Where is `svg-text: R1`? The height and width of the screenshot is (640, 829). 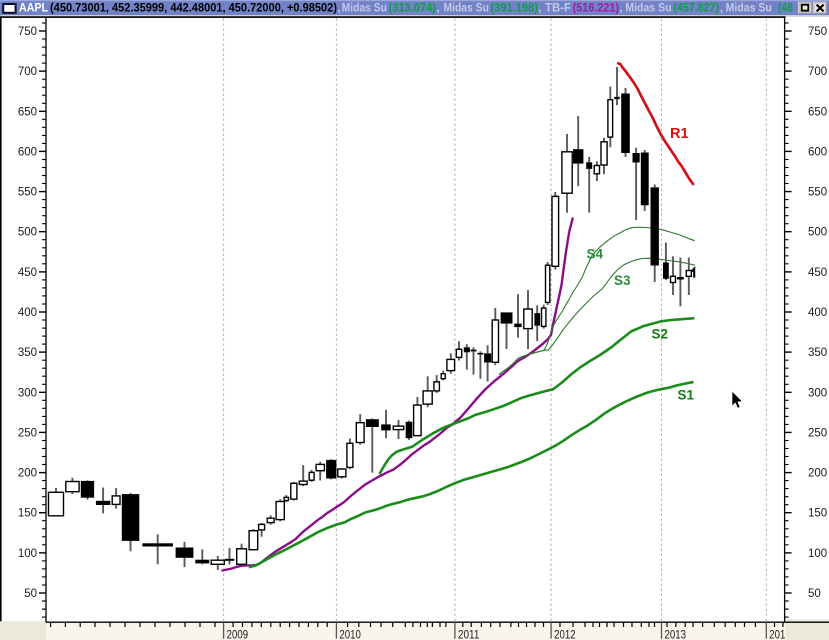
svg-text: R1 is located at coordinates (679, 134).